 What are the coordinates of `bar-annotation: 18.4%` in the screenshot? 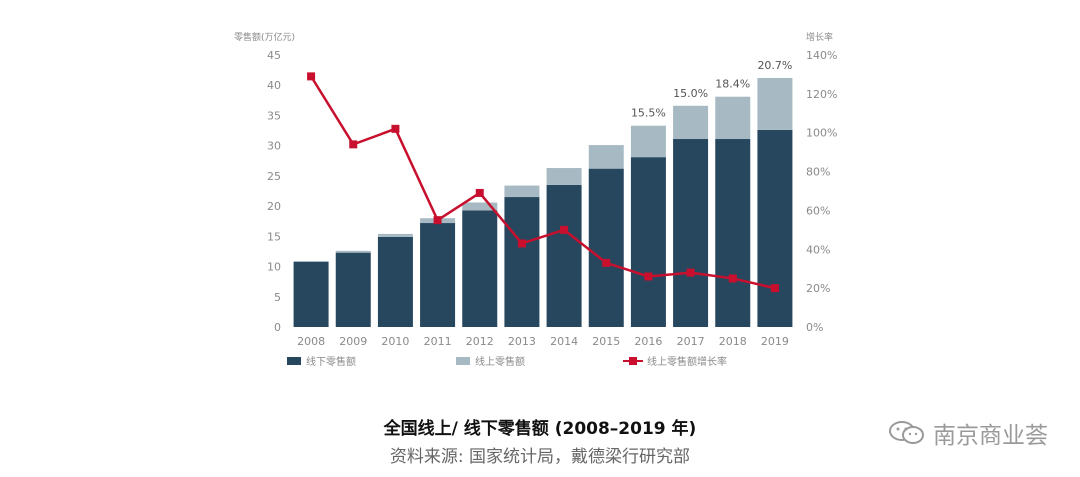 It's located at (732, 84).